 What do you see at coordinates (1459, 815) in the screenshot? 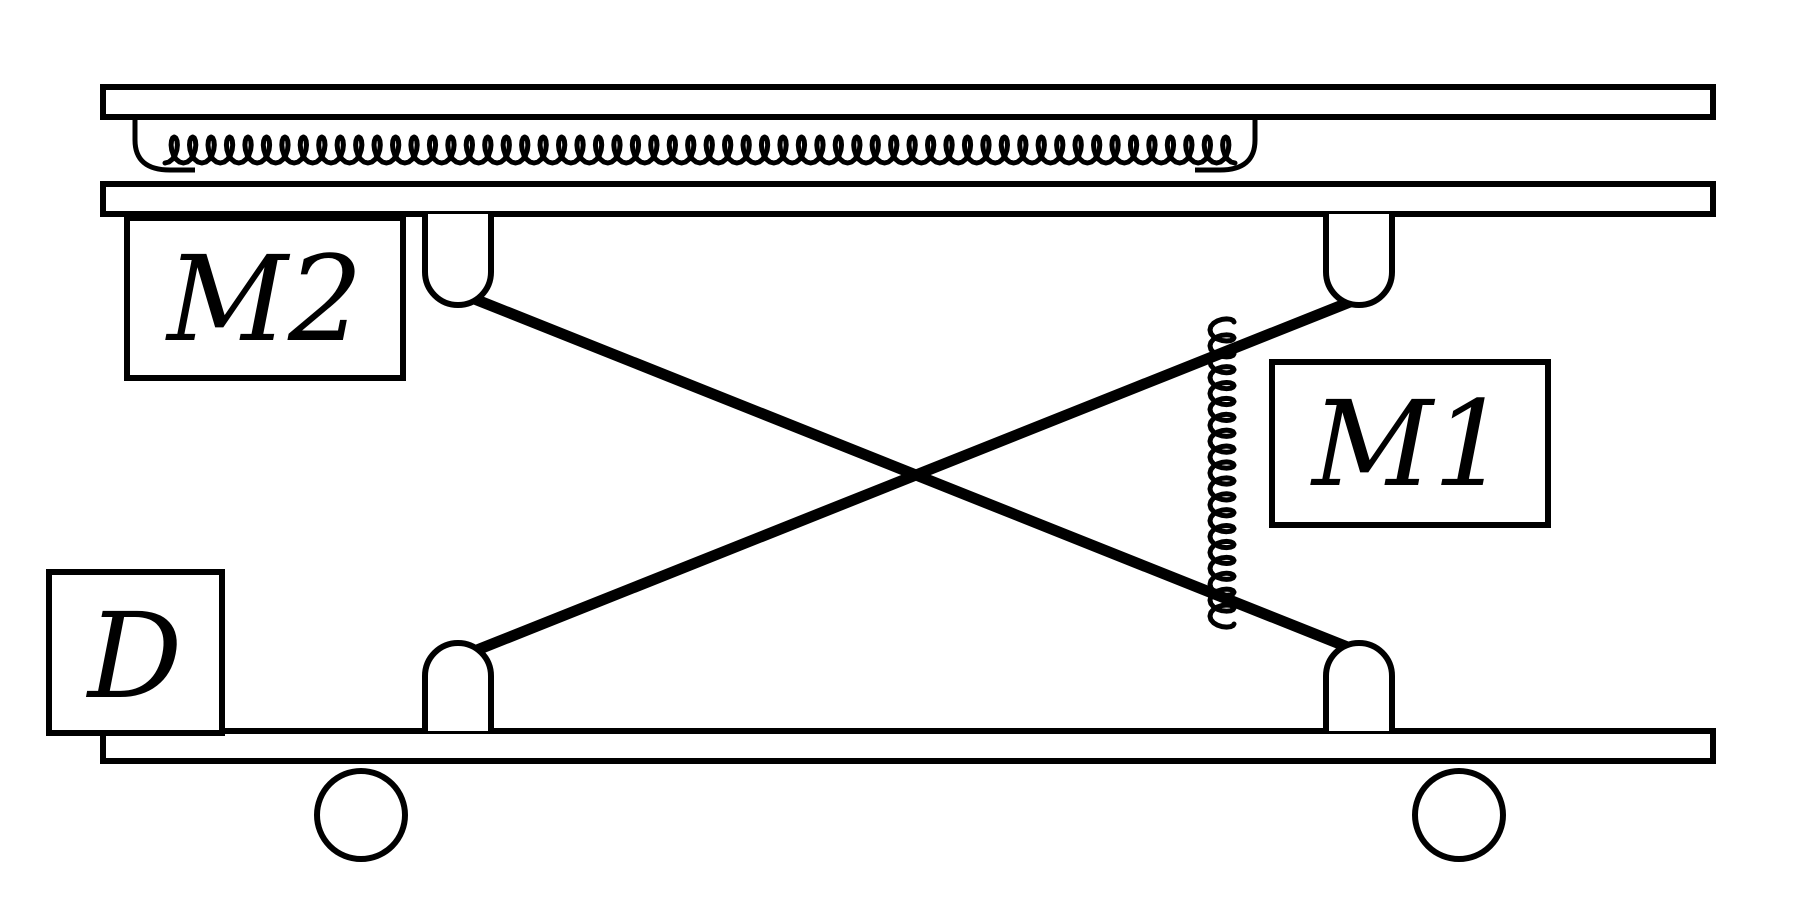
I see `right-wheel` at bounding box center [1459, 815].